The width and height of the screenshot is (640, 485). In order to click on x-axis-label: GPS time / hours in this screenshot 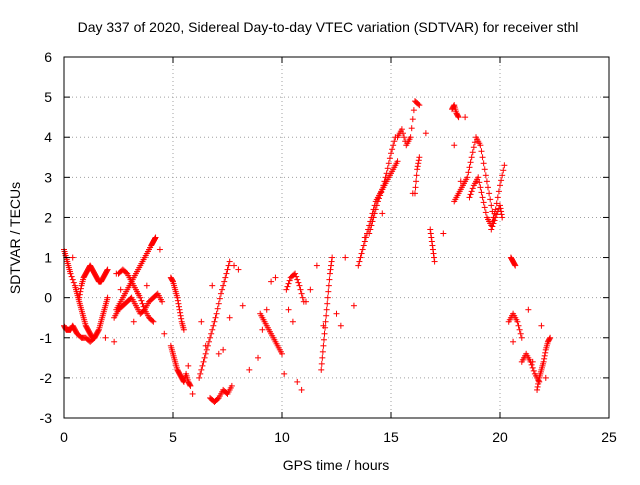, I will do `click(336, 465)`.